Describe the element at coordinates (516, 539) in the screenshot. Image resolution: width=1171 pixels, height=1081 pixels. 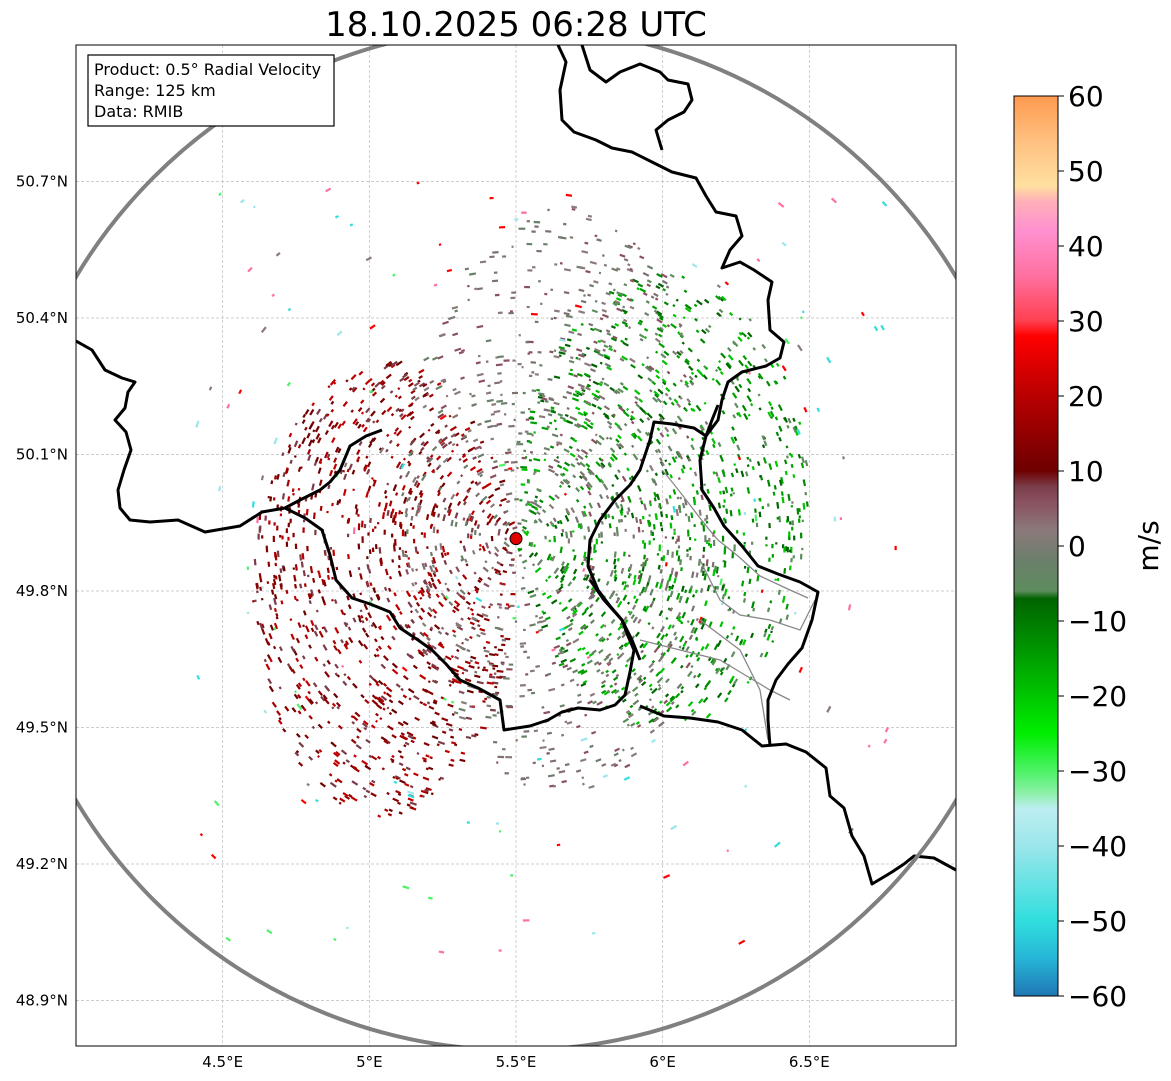
I see `radar-site-marker` at that location.